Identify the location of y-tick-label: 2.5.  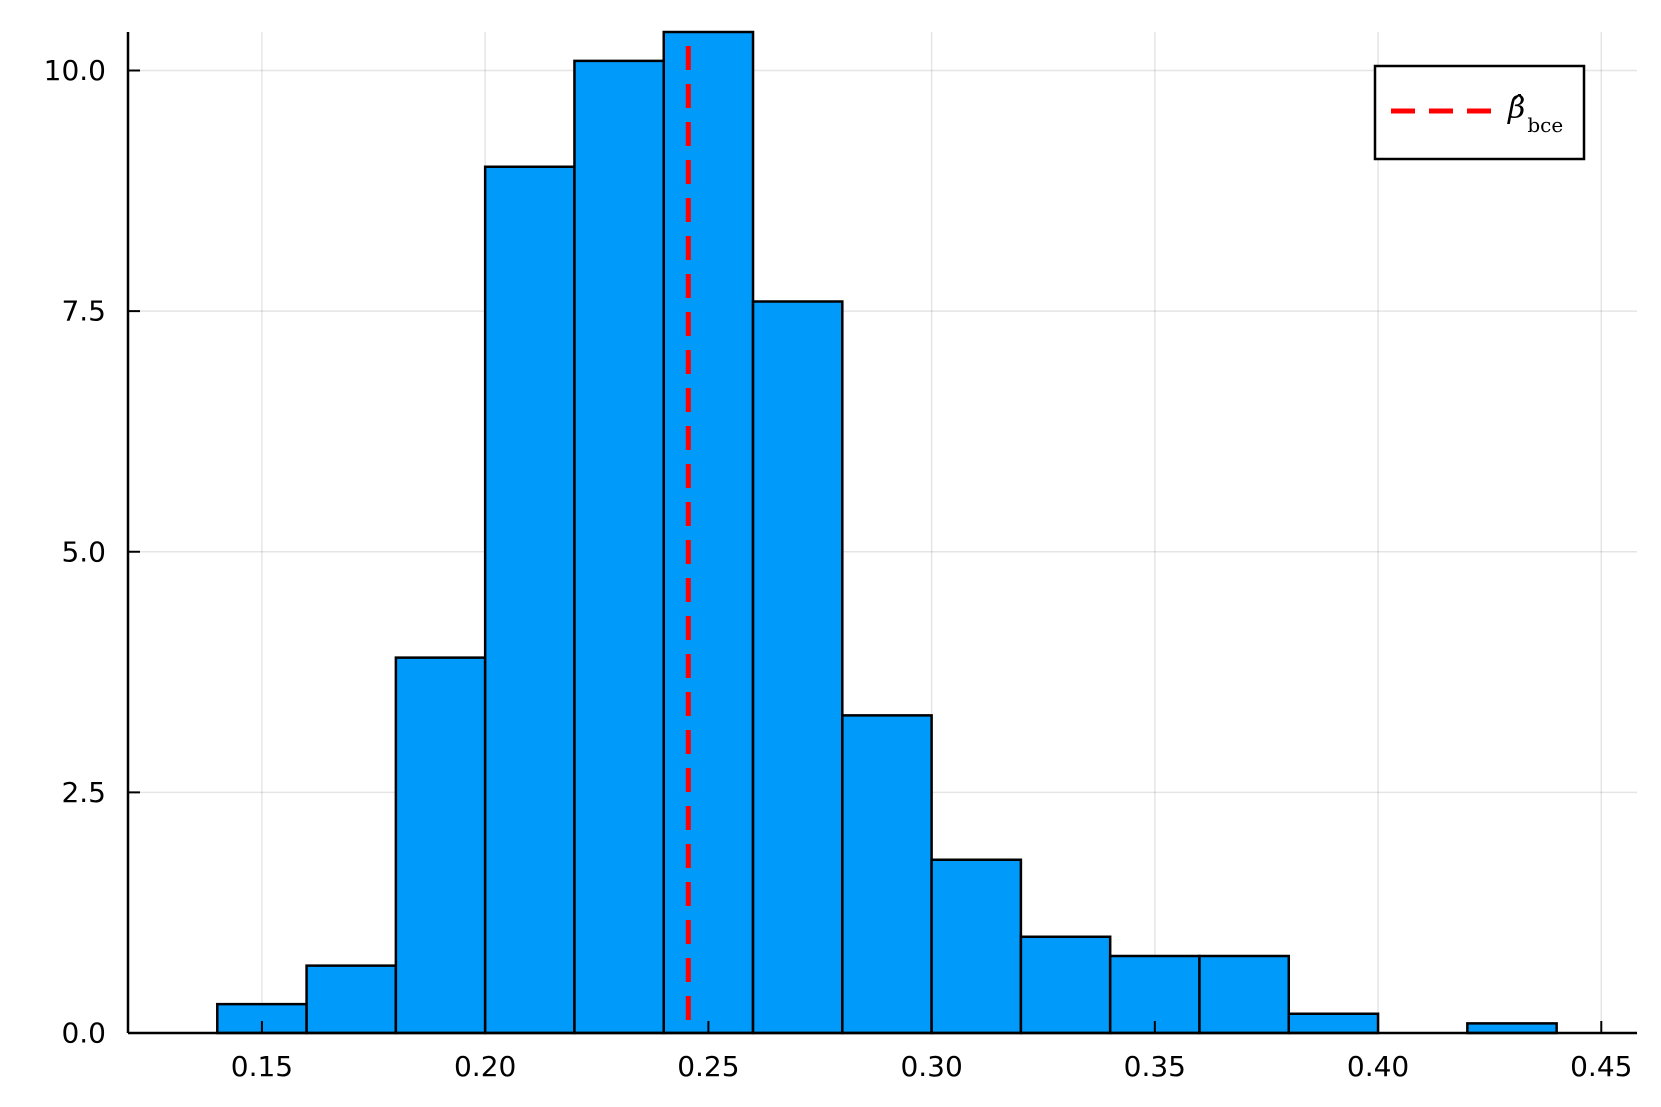
(83, 792).